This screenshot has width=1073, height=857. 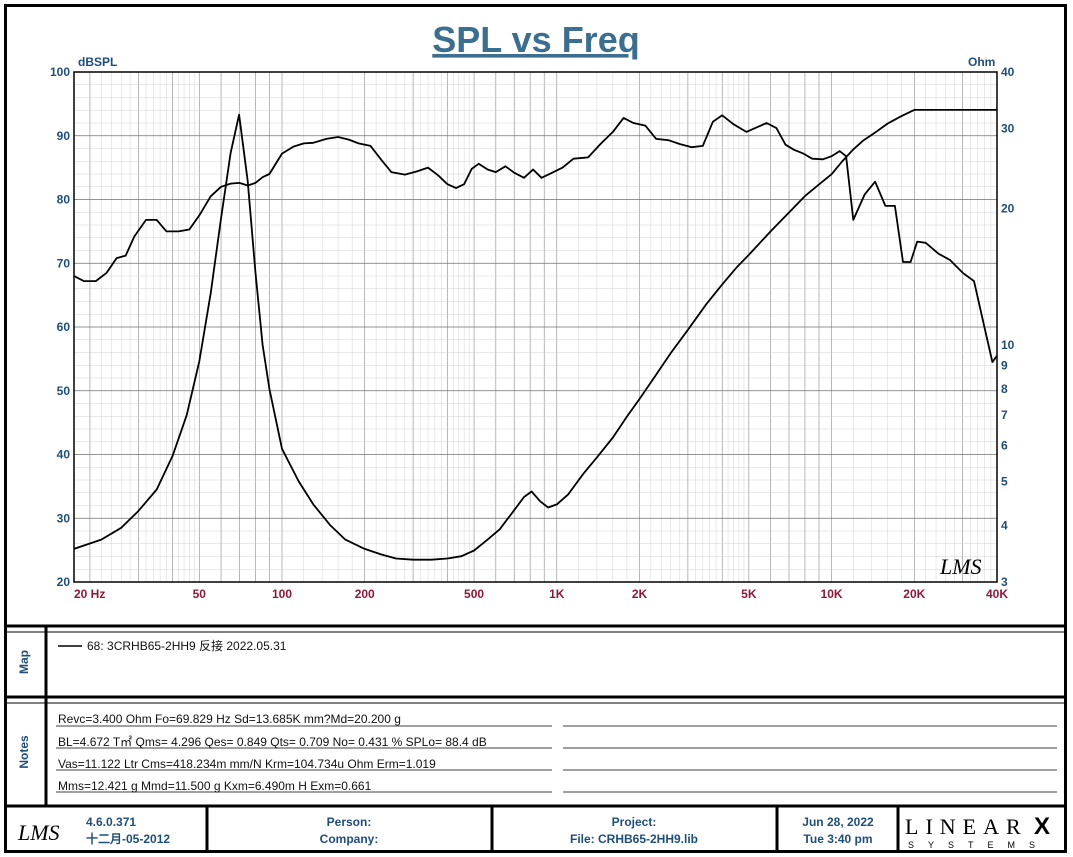 I want to click on notes-label: Notes, so click(x=24, y=752).